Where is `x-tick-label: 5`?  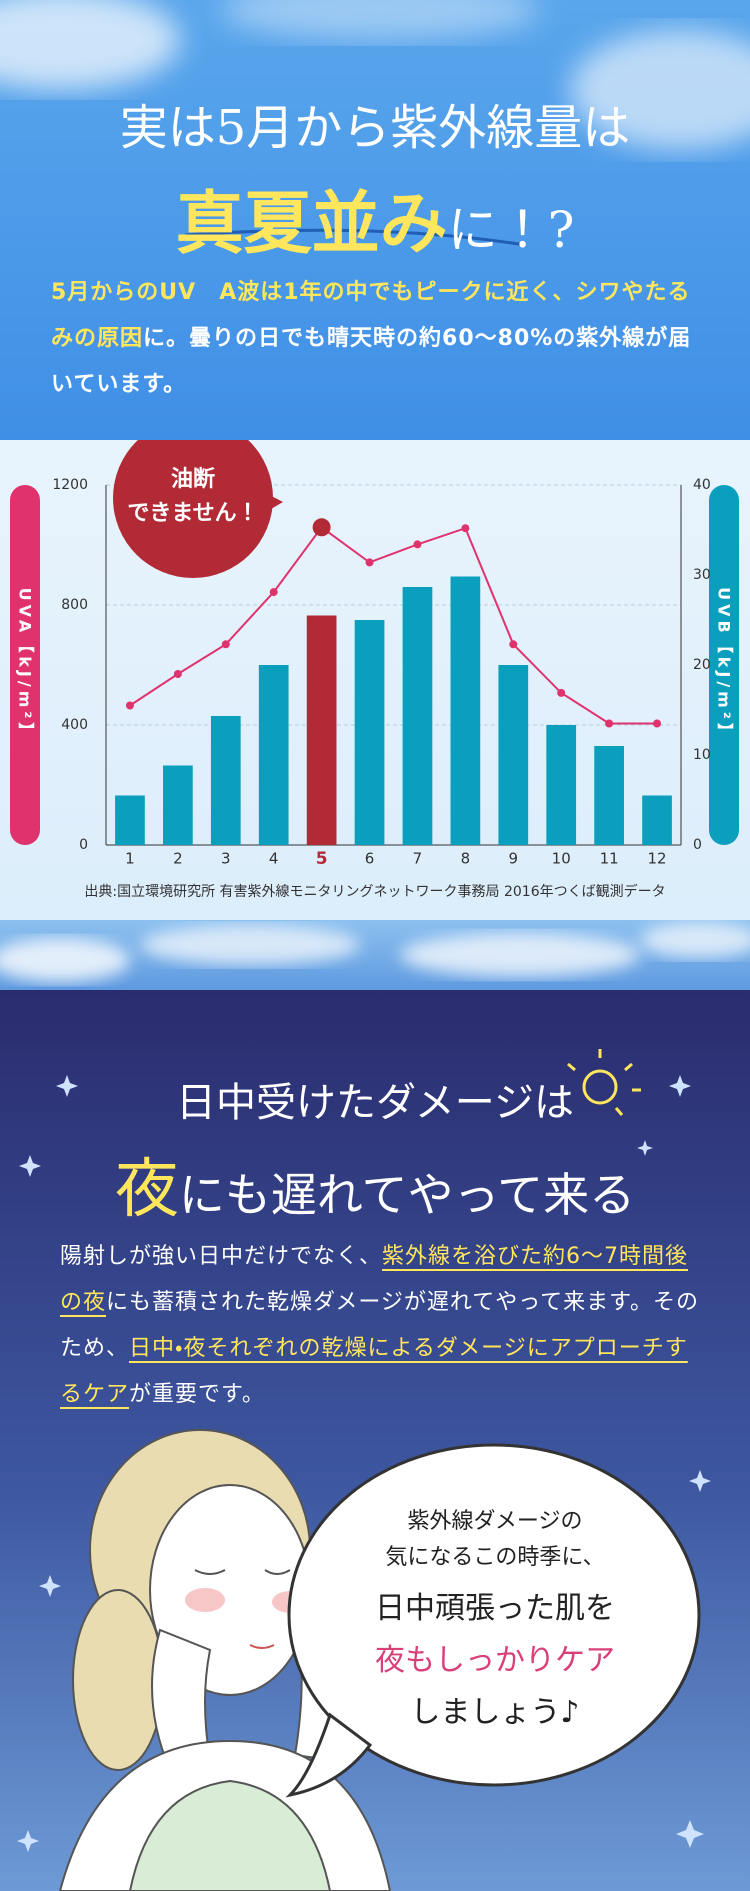 x-tick-label: 5 is located at coordinates (322, 859).